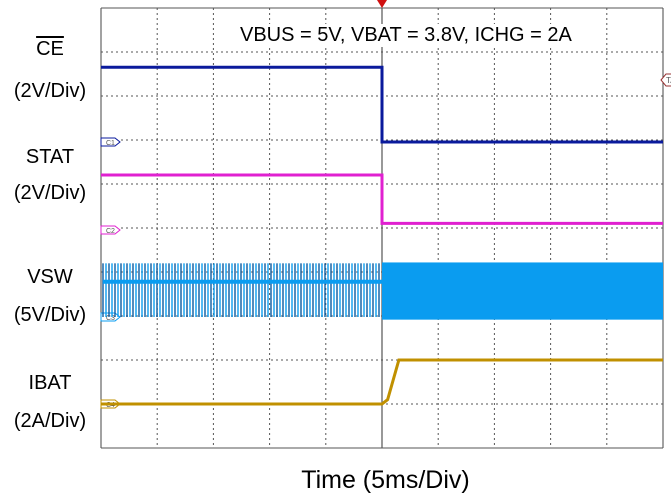 This screenshot has width=671, height=498. I want to click on channel-marker-label: C1, so click(110, 143).